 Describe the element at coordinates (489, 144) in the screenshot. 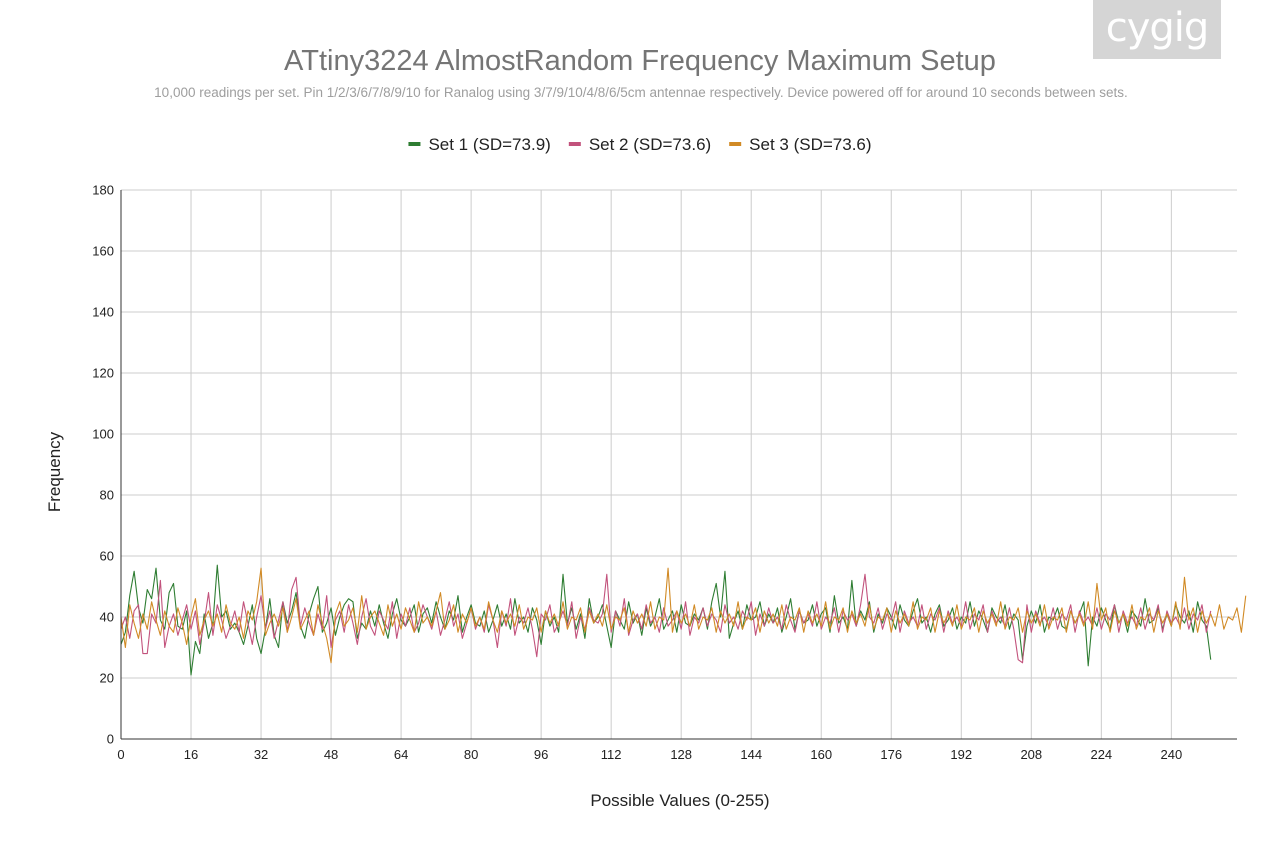

I see `legend-label: Set 1 (SD=73.9)` at that location.